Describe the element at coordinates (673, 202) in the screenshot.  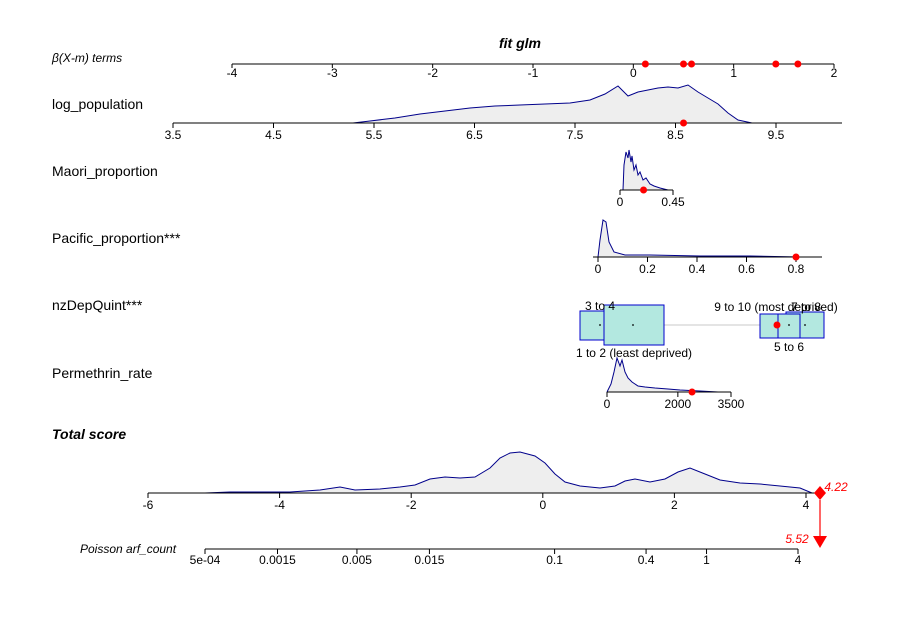
I see `maori-axis-tick-label: 0.45` at that location.